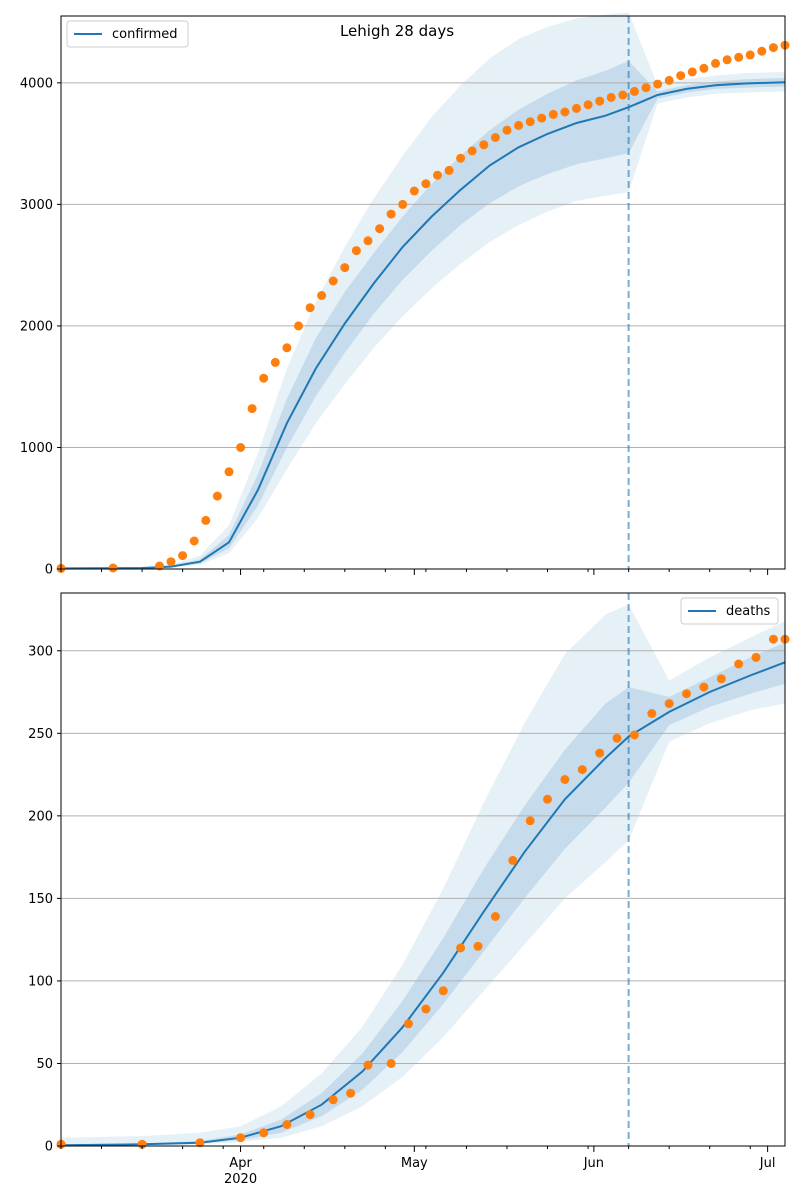 The width and height of the screenshot is (800, 1200). What do you see at coordinates (40, 899) in the screenshot?
I see `y-tick-label: 150` at bounding box center [40, 899].